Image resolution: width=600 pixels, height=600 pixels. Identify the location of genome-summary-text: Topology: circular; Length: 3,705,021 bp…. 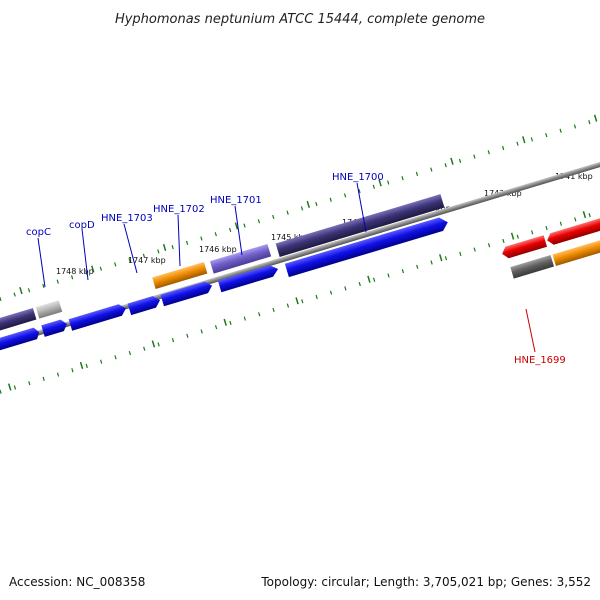
(425, 582).